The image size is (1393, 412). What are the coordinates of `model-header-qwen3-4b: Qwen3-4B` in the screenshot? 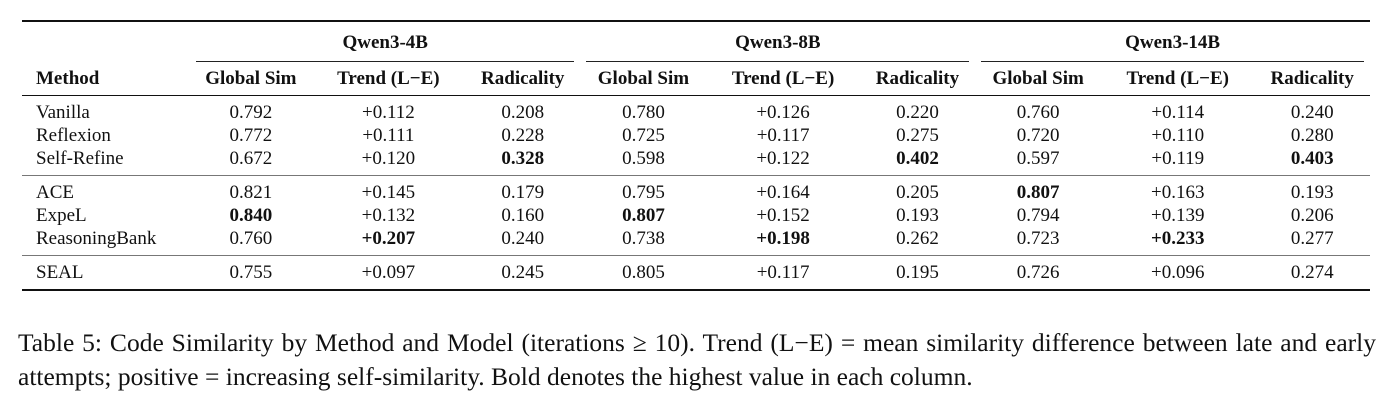 It's located at (385, 41).